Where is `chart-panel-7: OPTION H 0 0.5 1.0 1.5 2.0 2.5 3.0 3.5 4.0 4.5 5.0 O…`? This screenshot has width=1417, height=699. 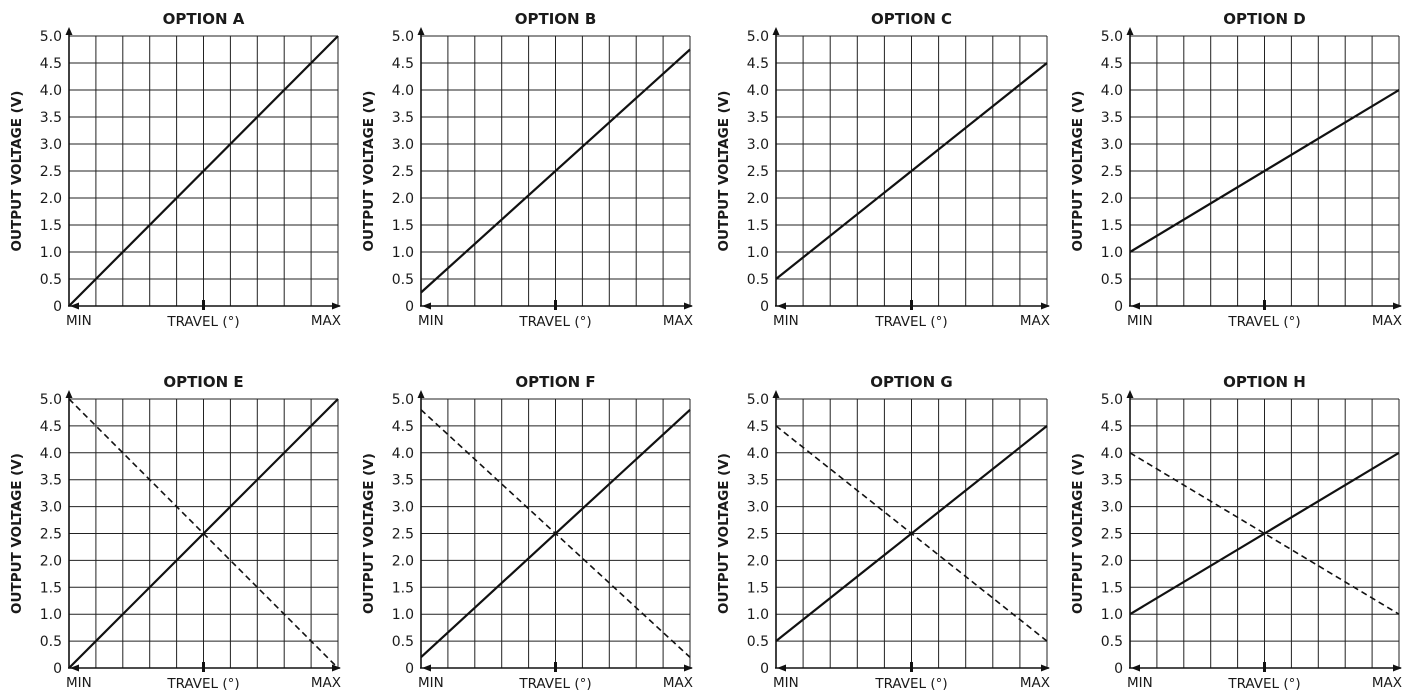
chart-panel-7: OPTION H 0 0.5 1.0 1.5 2.0 2.5 3.0 3.5 4.0 4.5 5.0 O… is located at coordinates (1236, 532).